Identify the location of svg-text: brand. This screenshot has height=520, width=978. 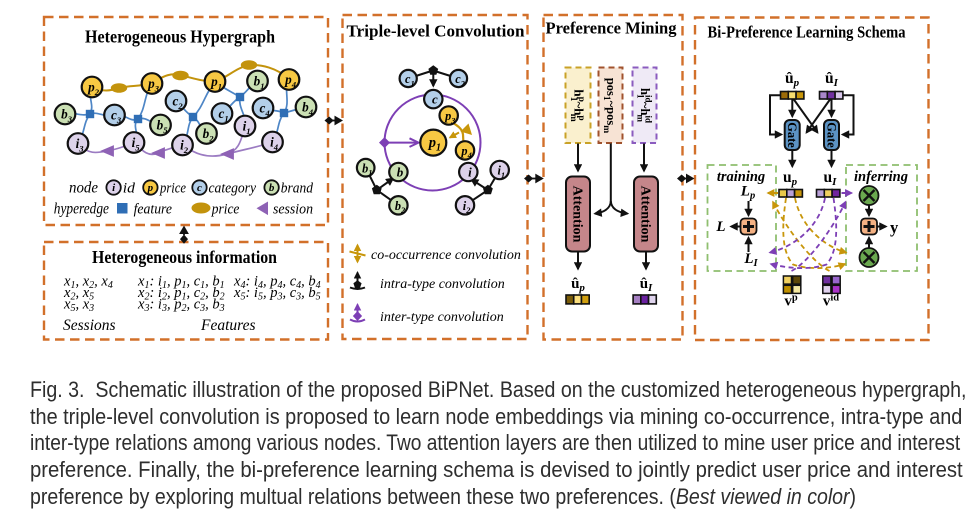
(297, 189).